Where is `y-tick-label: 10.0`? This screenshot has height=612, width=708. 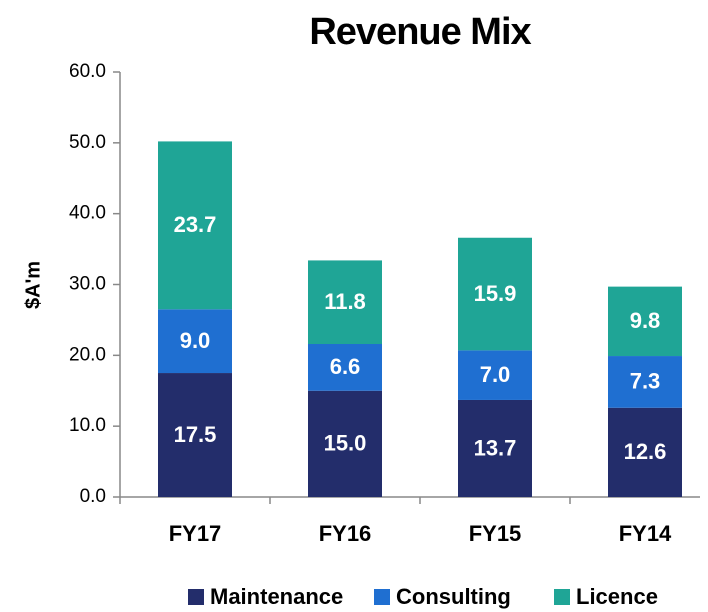 y-tick-label: 10.0 is located at coordinates (87, 425).